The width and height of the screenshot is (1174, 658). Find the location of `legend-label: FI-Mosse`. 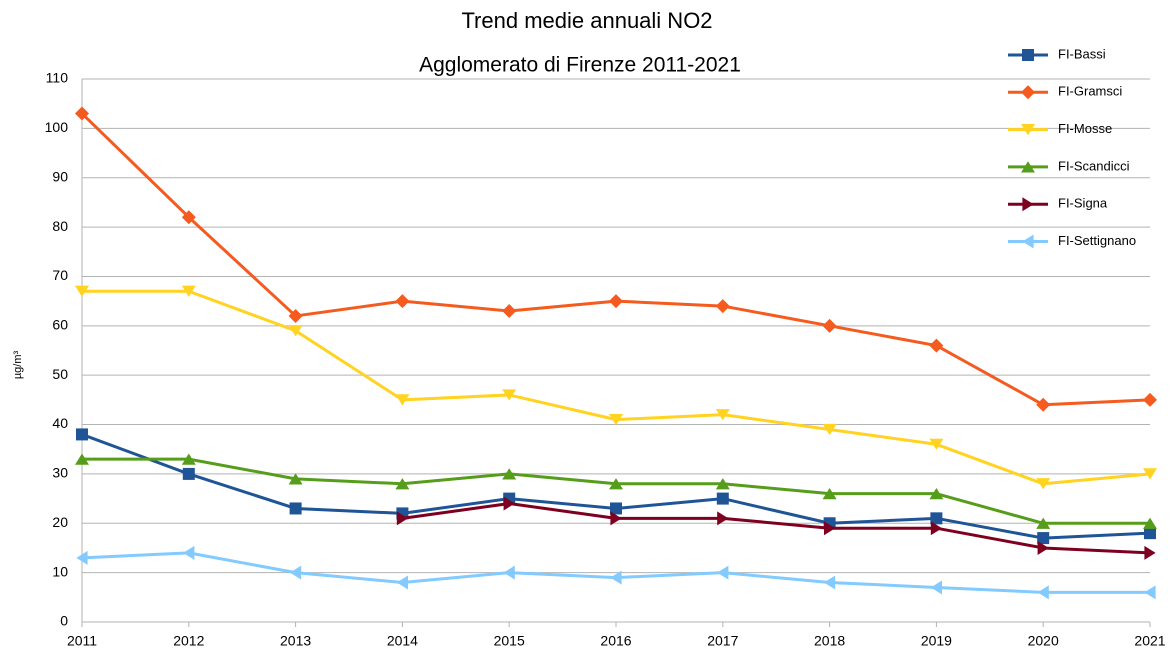

legend-label: FI-Mosse is located at coordinates (1085, 128).